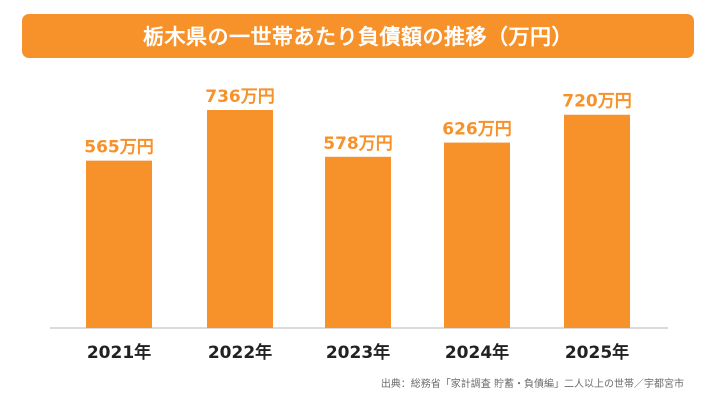 This screenshot has width=716, height=403. What do you see at coordinates (240, 352) in the screenshot?
I see `x-tick-label-2022年: 2022年` at bounding box center [240, 352].